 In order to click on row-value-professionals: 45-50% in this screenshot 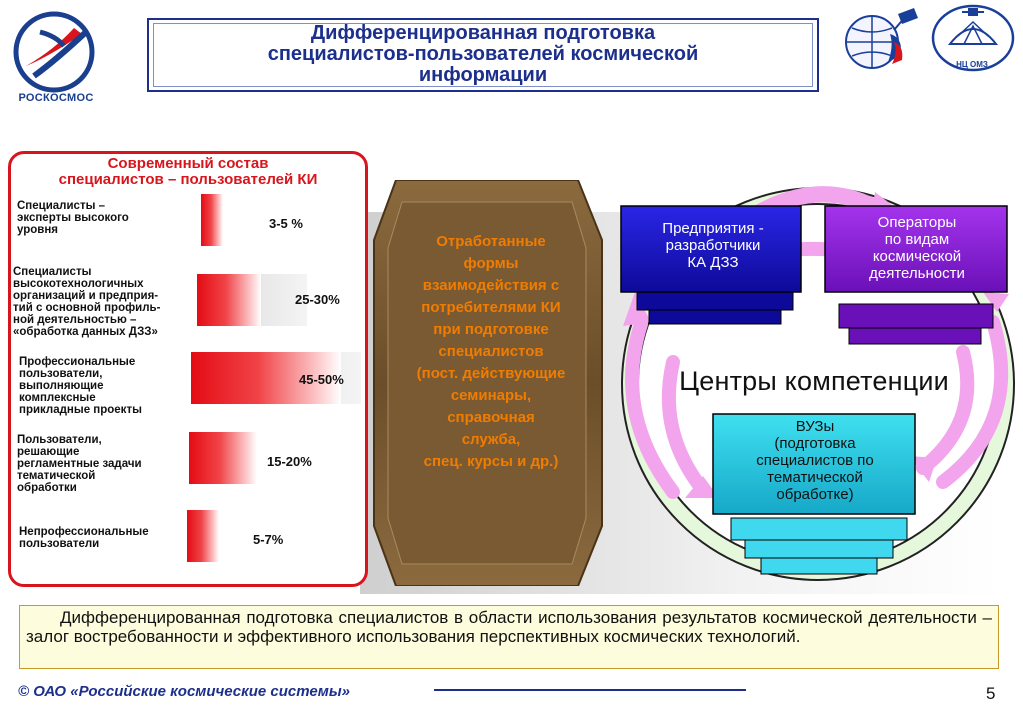, I will do `click(321, 379)`.